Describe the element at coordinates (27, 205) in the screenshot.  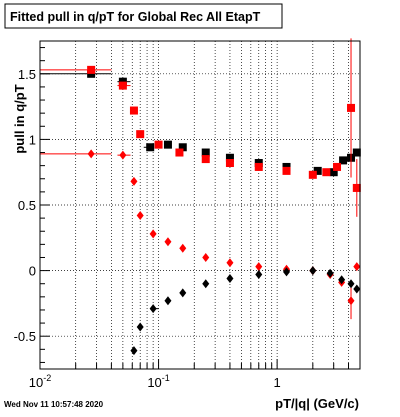
I see `y-tick-label: 0.5` at that location.